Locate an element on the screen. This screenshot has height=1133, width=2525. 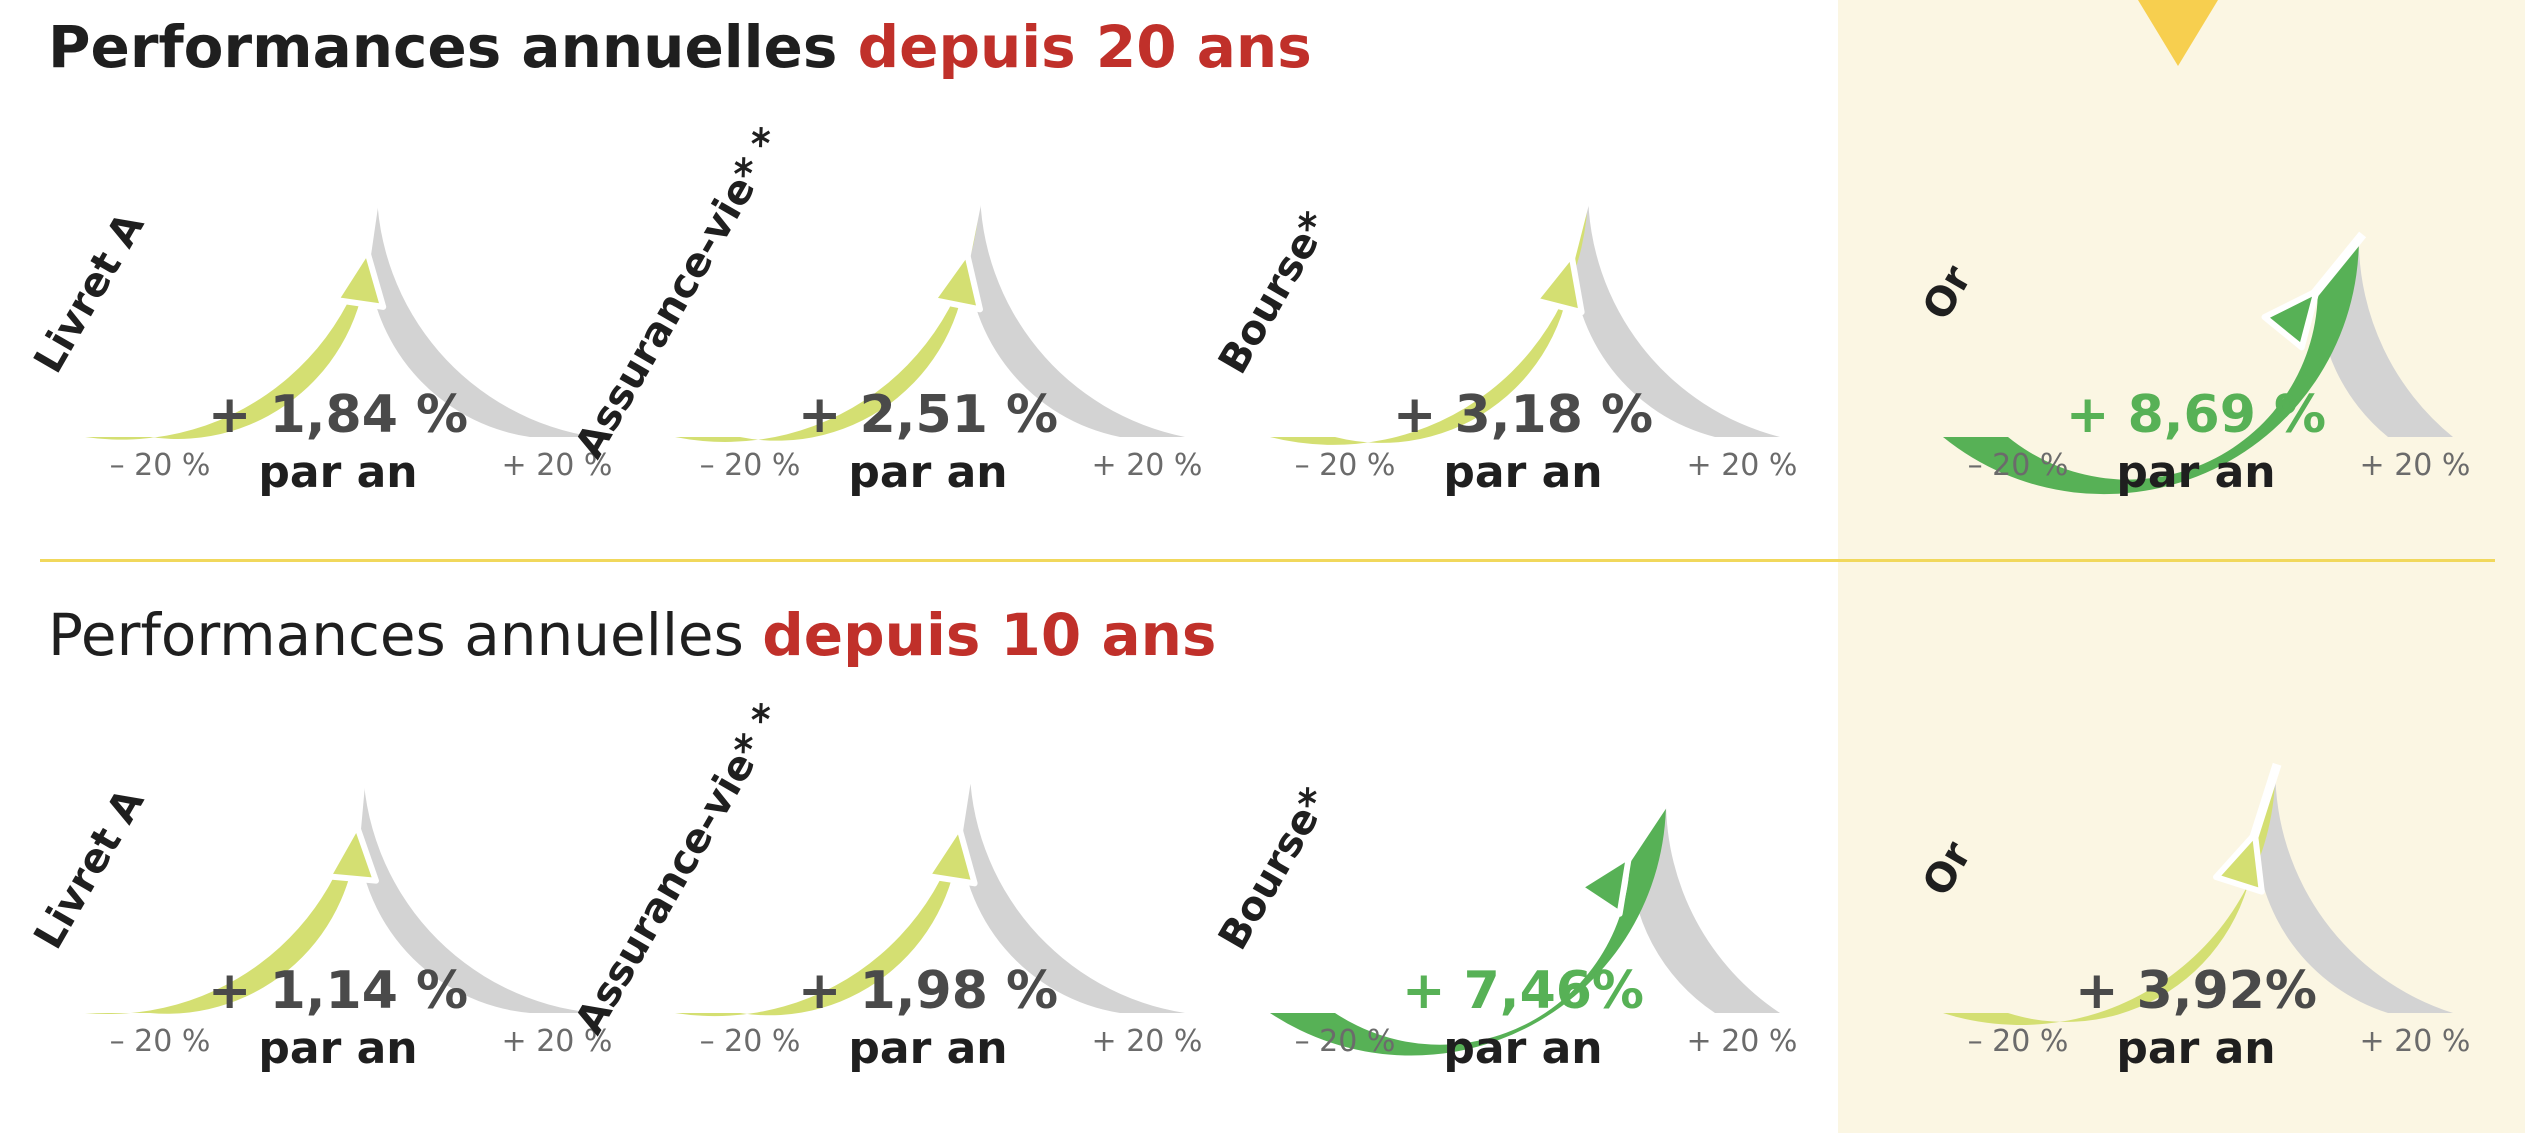
gauge-value-s0-g0: + 1,84 % is located at coordinates (338, 415).